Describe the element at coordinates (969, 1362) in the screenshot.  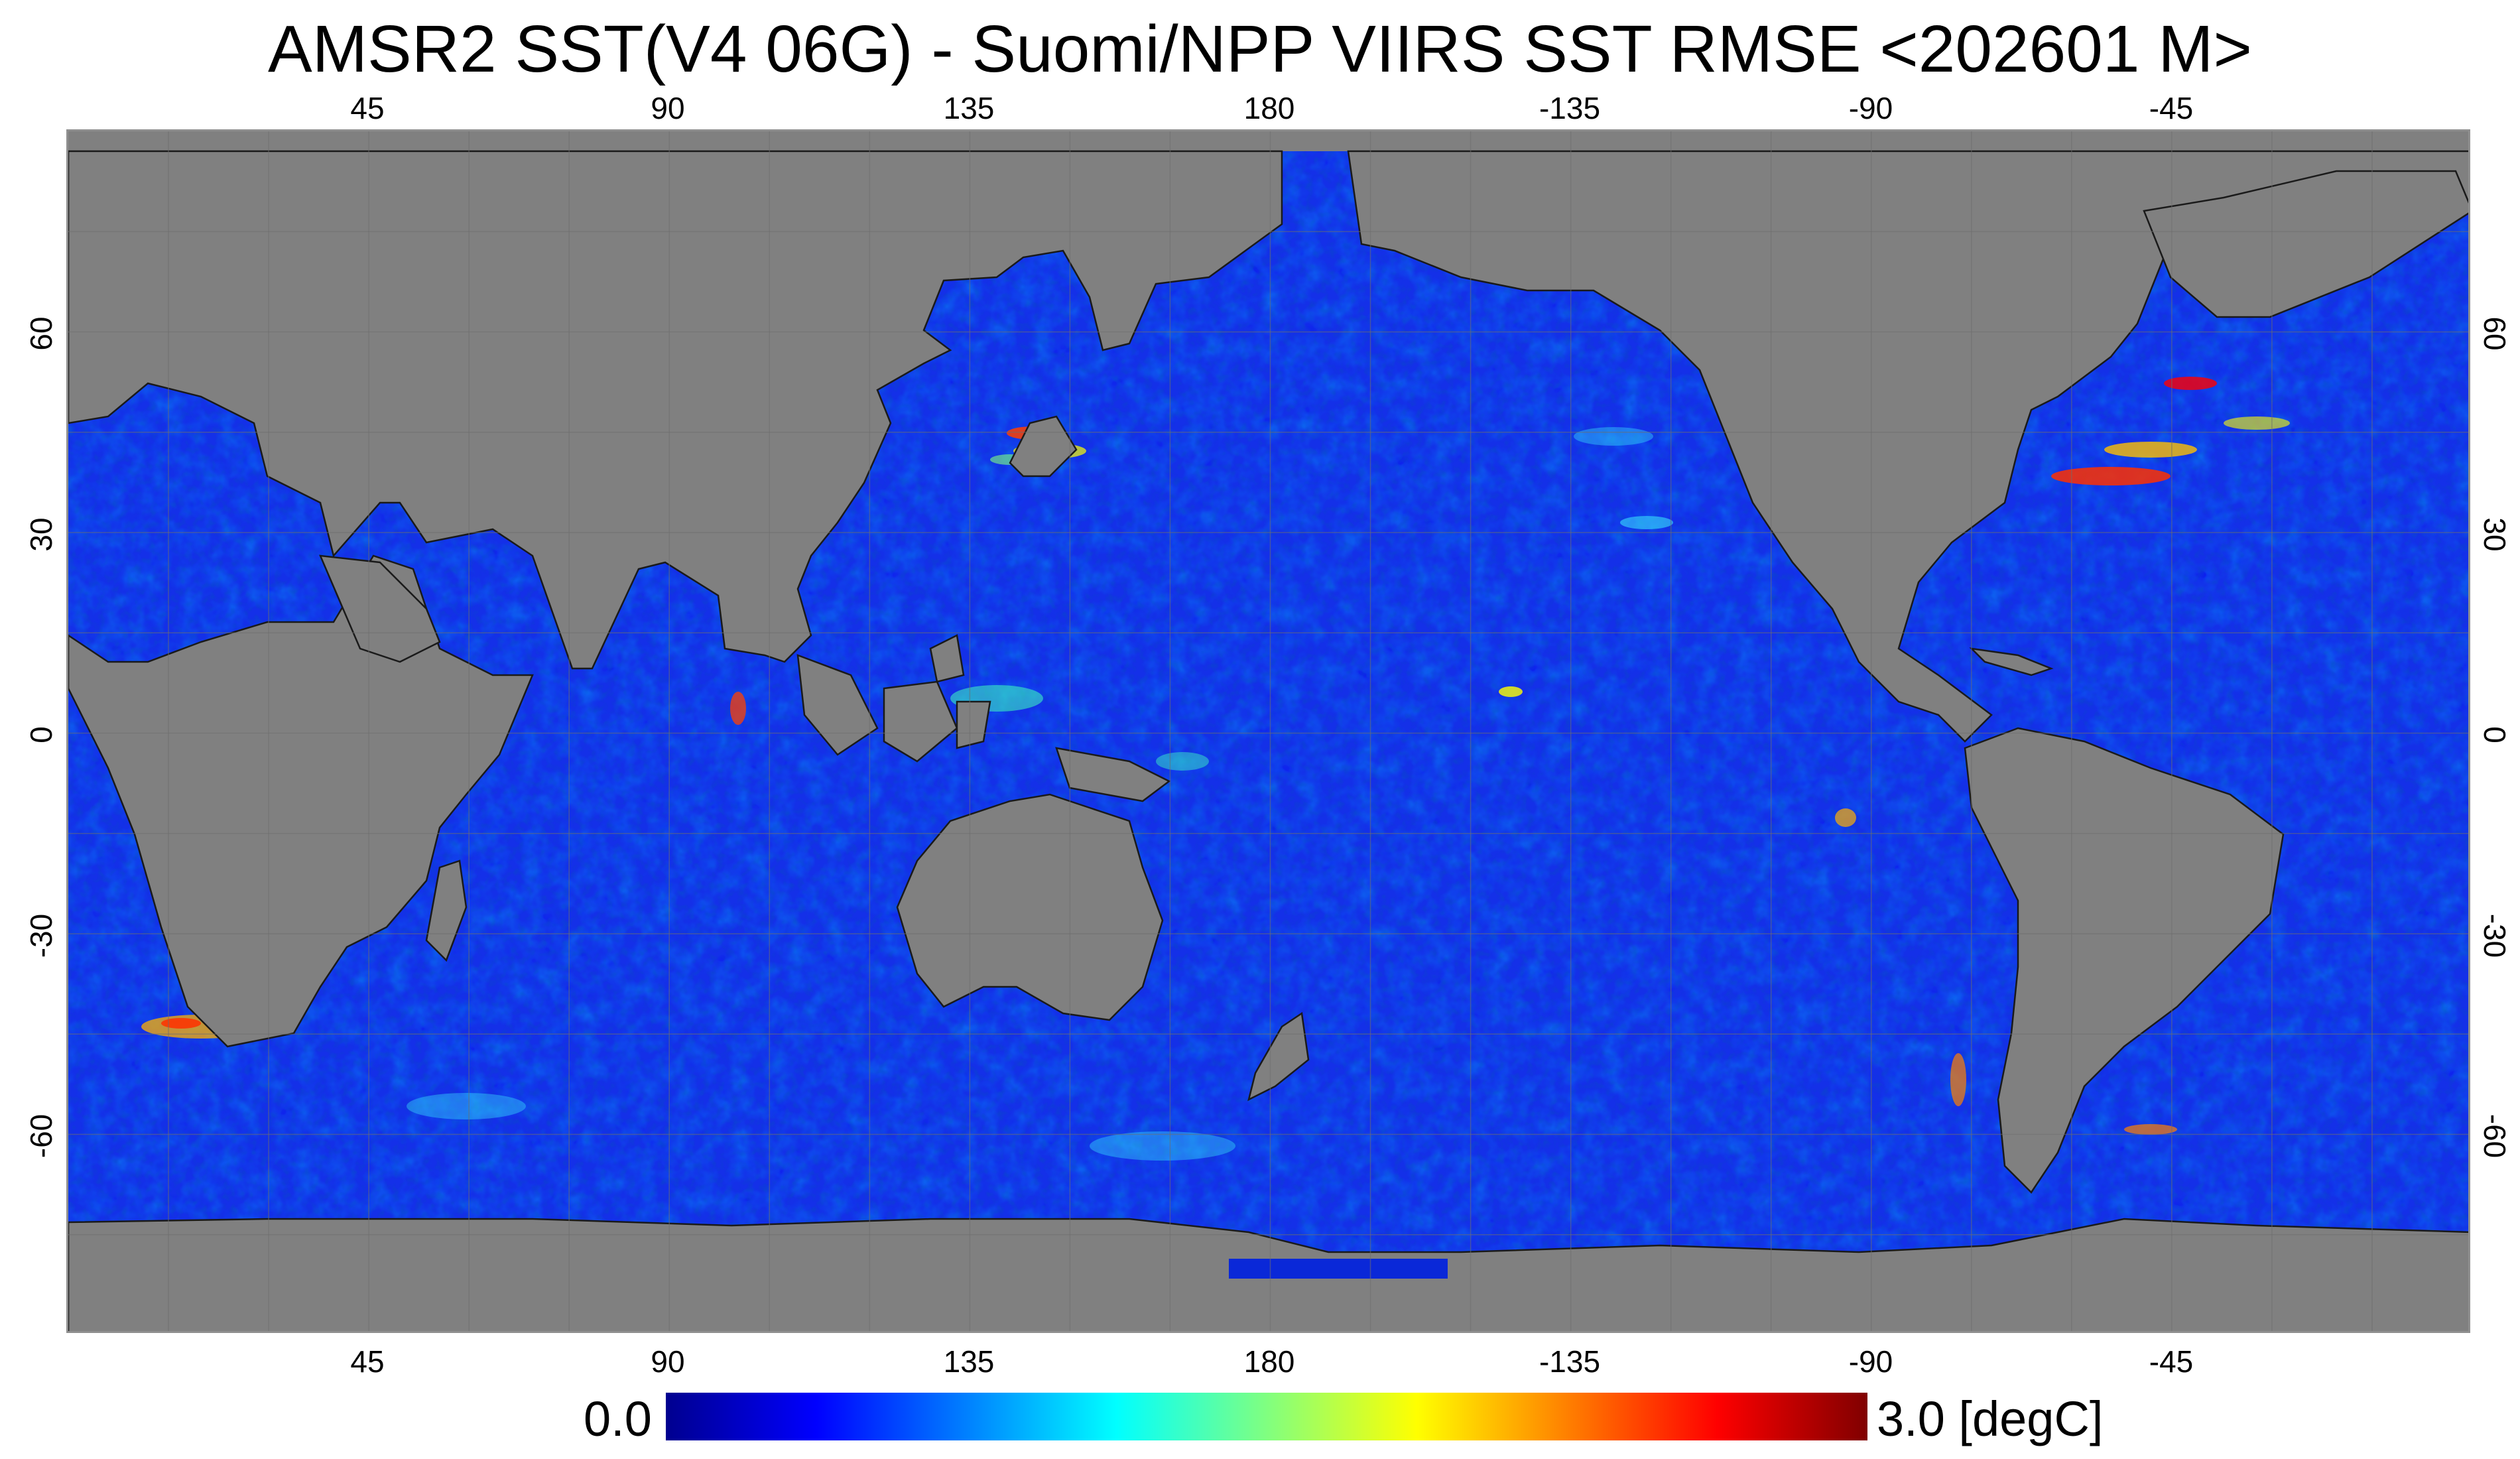
I see `bottom-lon-label-135: 135` at that location.